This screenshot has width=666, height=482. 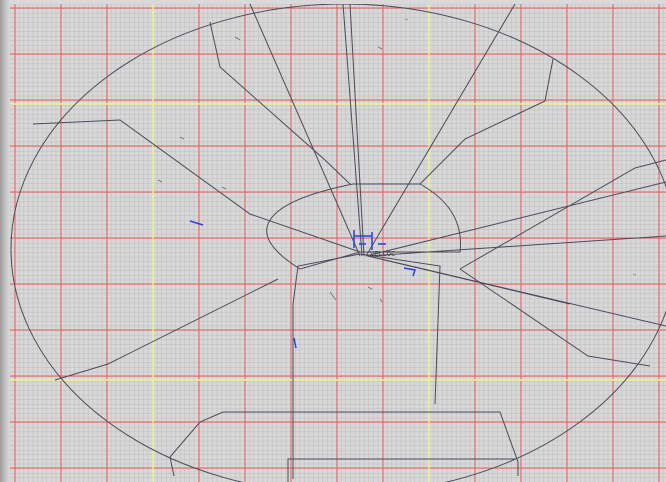 I want to click on outer-wall-top-right, so click(x=486, y=121).